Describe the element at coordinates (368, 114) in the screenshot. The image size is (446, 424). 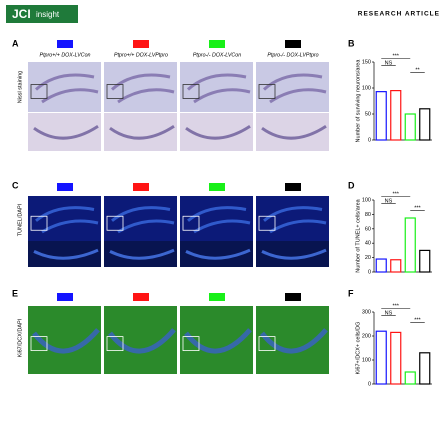
I see `y-tick-label: 50` at that location.